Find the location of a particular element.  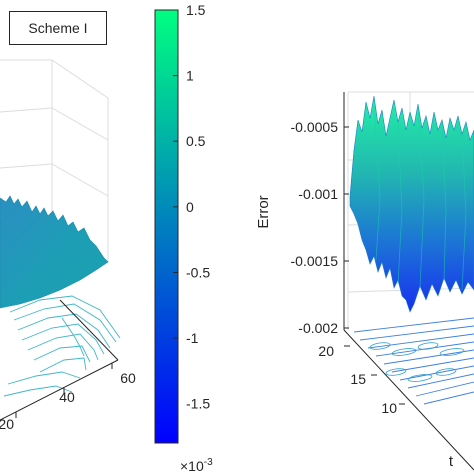

right-surface is located at coordinates (411, 204).